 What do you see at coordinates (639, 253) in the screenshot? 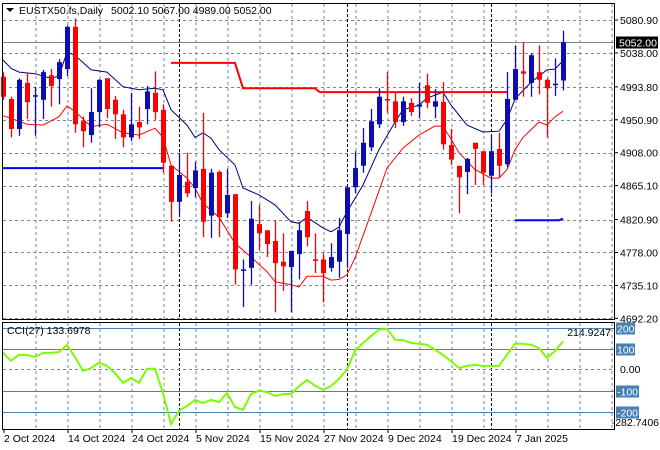
I see `price-tick-label: 4778.00` at bounding box center [639, 253].